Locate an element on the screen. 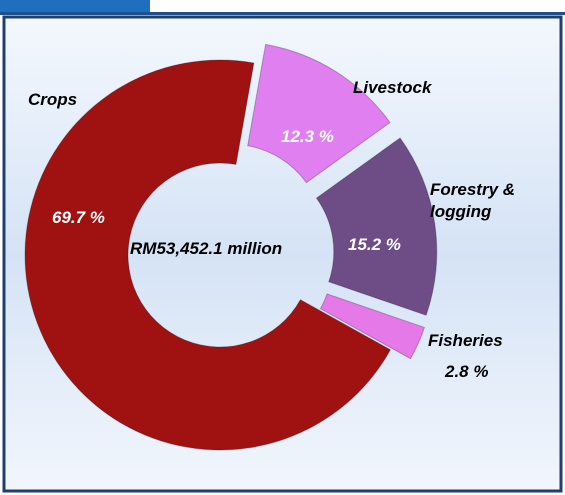  value-label: 69.7 % is located at coordinates (78, 217).